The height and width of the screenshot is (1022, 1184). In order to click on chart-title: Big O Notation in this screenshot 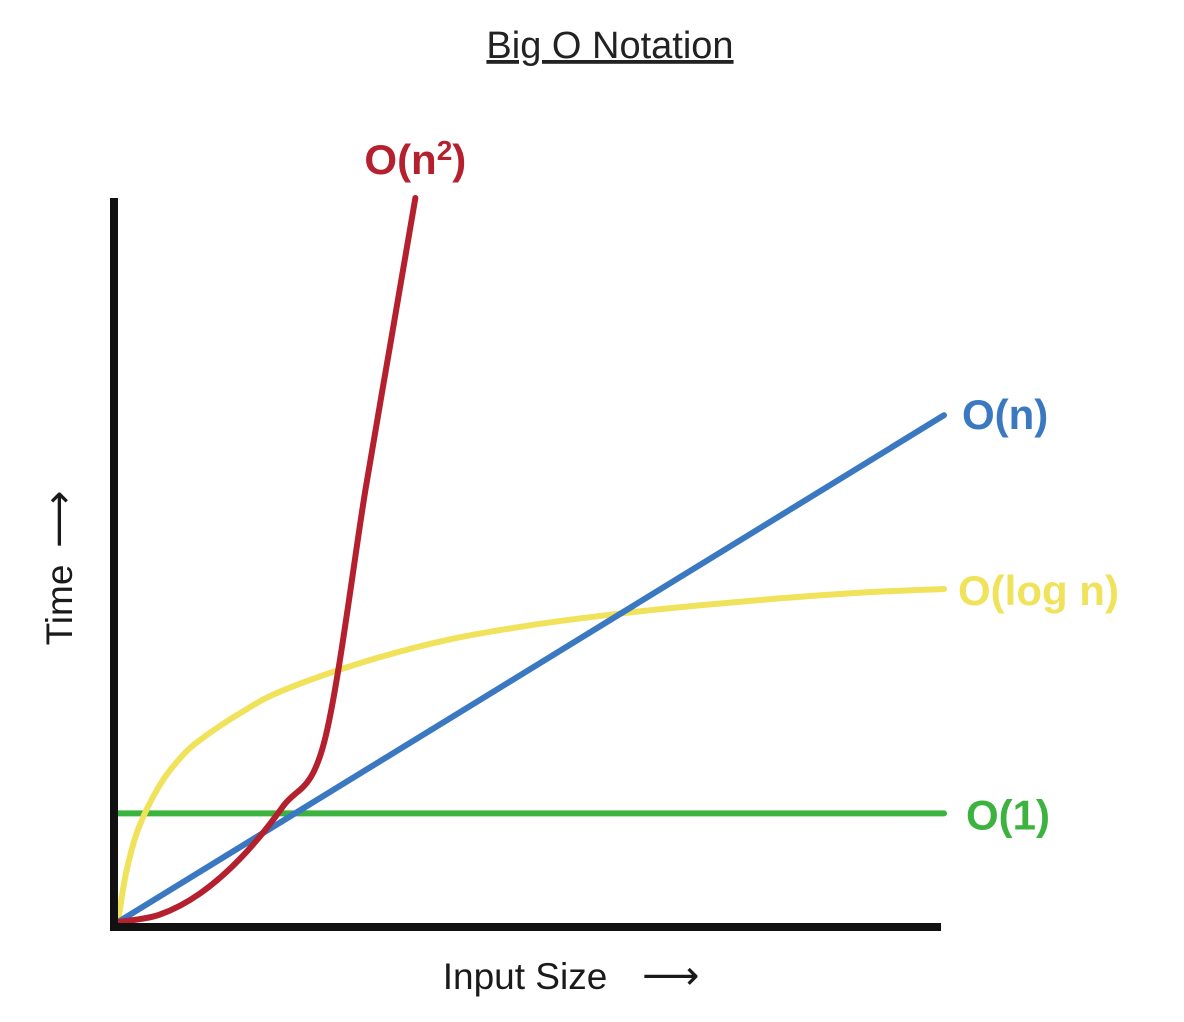, I will do `click(609, 46)`.